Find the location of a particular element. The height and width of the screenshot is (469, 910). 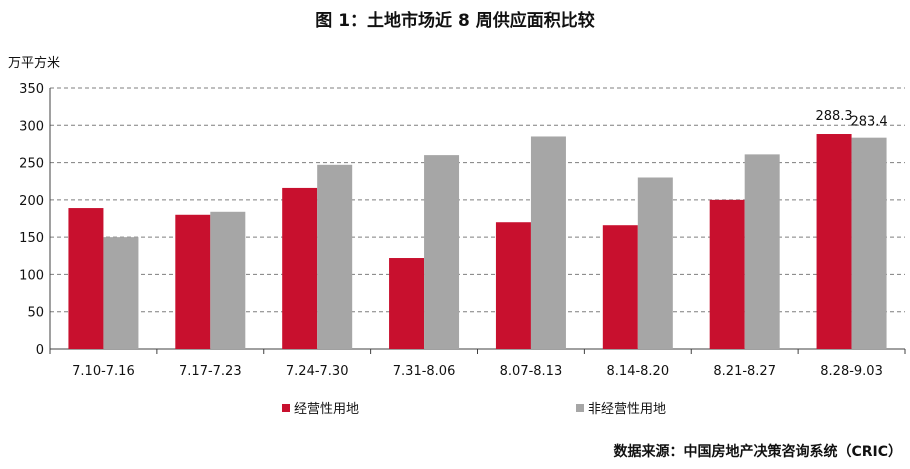

data-label: 283.4 is located at coordinates (868, 122).